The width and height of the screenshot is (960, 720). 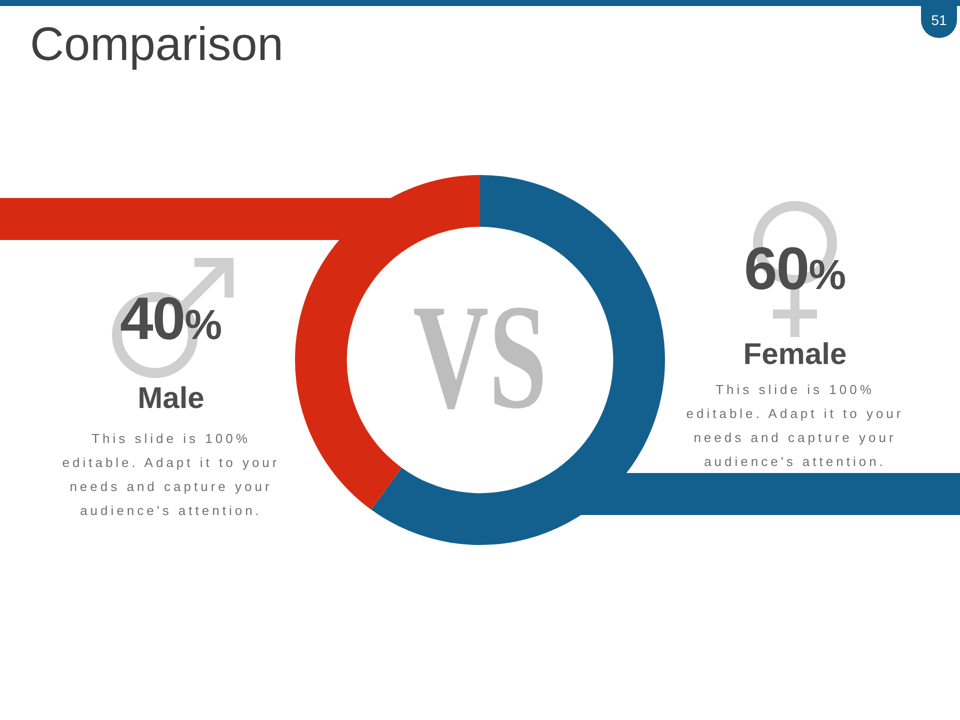 What do you see at coordinates (795, 268) in the screenshot?
I see `data-label: 60%` at bounding box center [795, 268].